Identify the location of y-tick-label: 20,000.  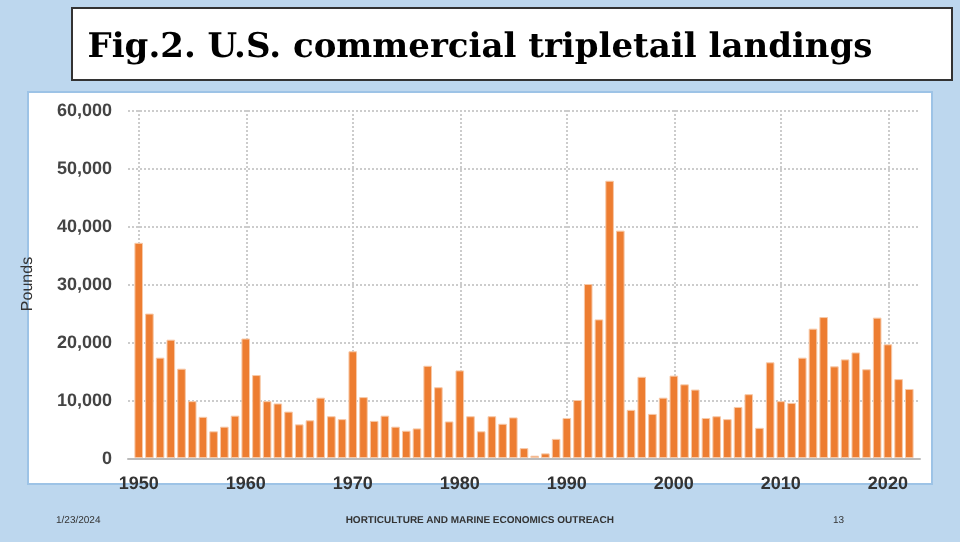
(84, 342).